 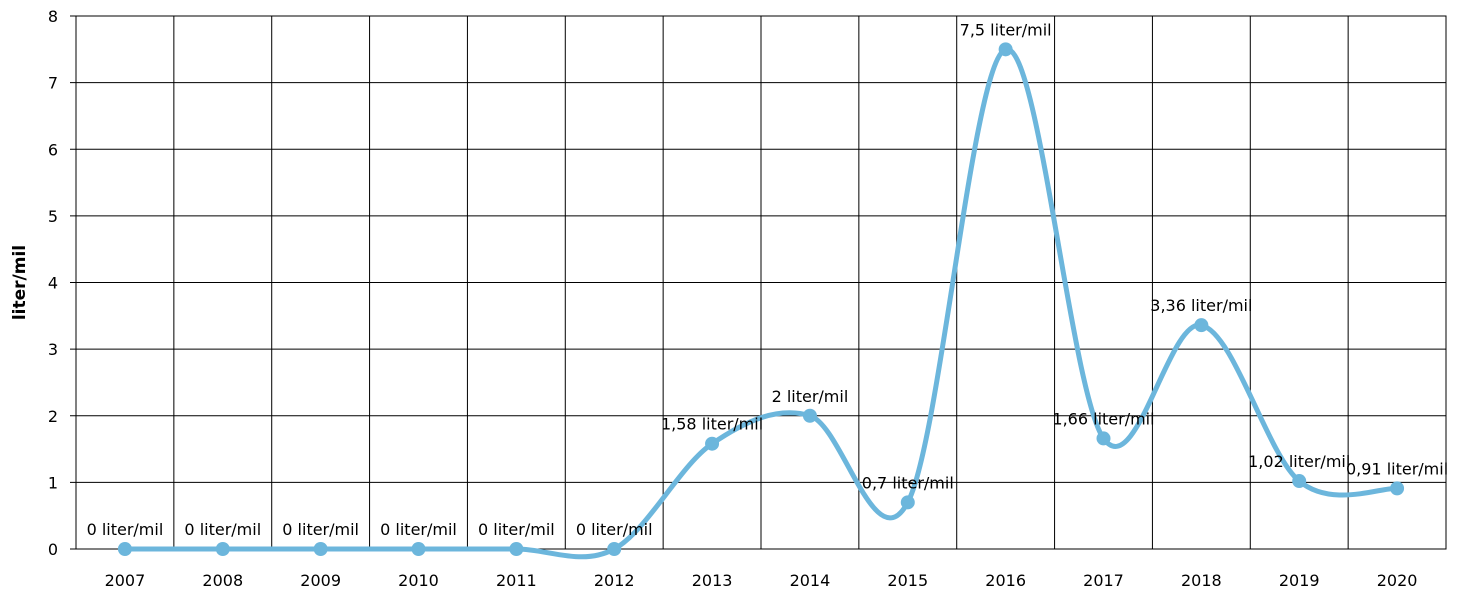 What do you see at coordinates (53, 16) in the screenshot?
I see `y-tick-label: 8` at bounding box center [53, 16].